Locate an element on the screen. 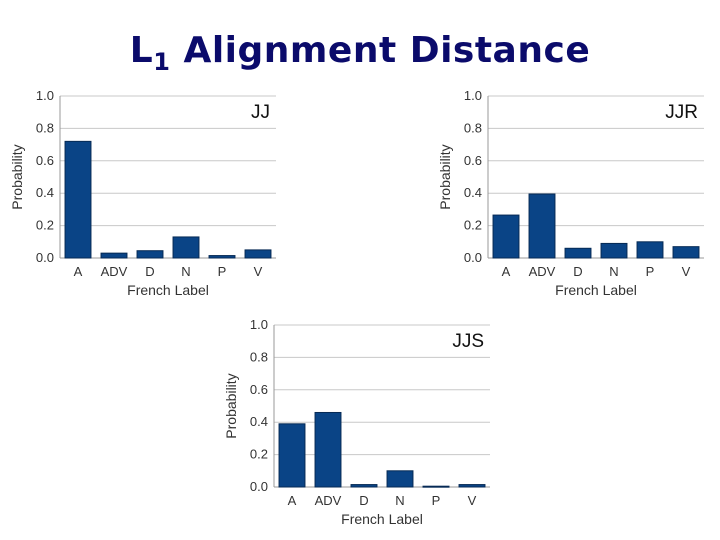 This screenshot has width=720, height=540. slide-title-rest: Alignment Distance is located at coordinates (380, 50).